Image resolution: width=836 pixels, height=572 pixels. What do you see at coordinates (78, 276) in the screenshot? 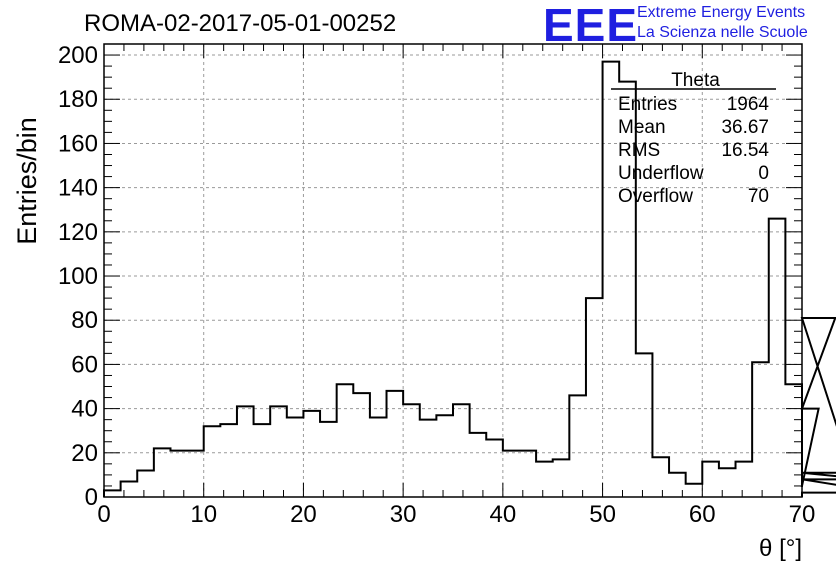
I see `y-tick-label: 100` at bounding box center [78, 276].